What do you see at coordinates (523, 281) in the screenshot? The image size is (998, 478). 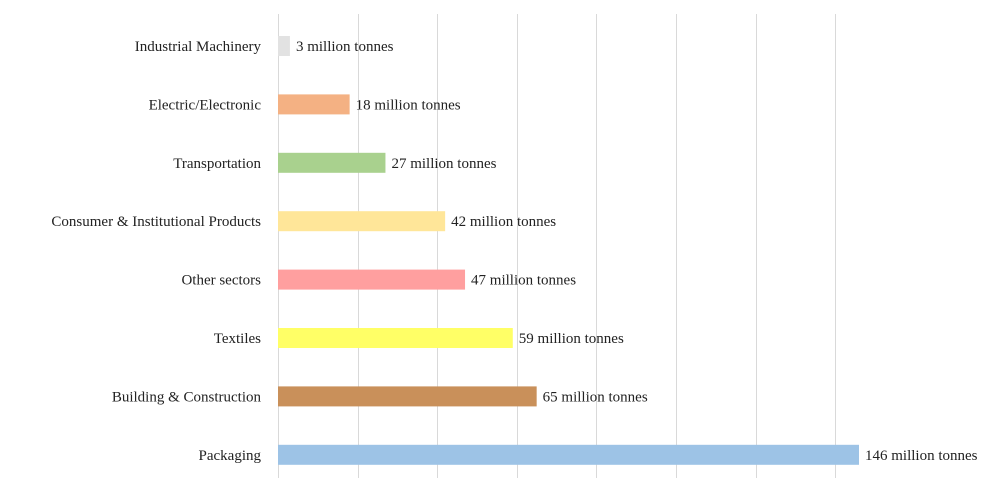 I see `value-label-other-sectors: 47 million tonnes` at bounding box center [523, 281].